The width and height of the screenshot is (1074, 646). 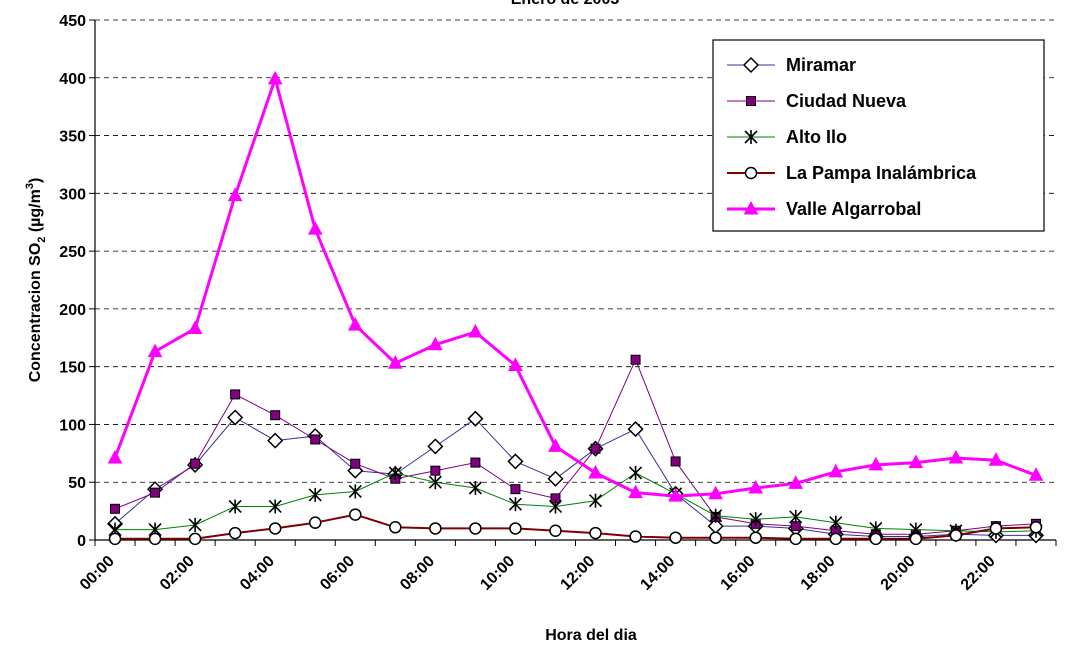 What do you see at coordinates (846, 101) in the screenshot?
I see `legend-label: Ciudad Nueva` at bounding box center [846, 101].